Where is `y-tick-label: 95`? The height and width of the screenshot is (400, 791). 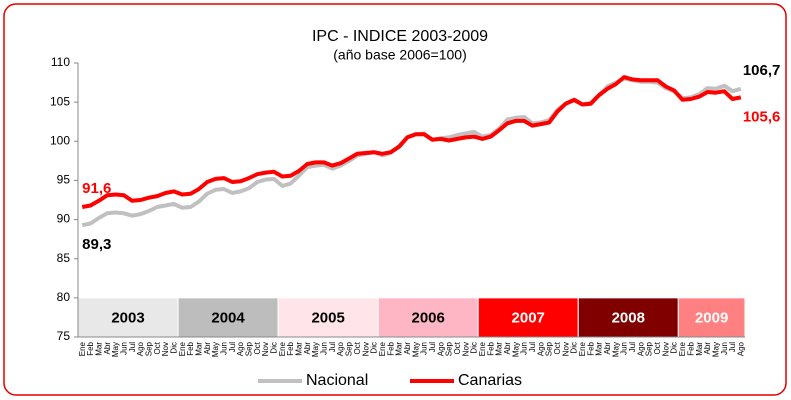 y-tick-label: 95 is located at coordinates (64, 180).